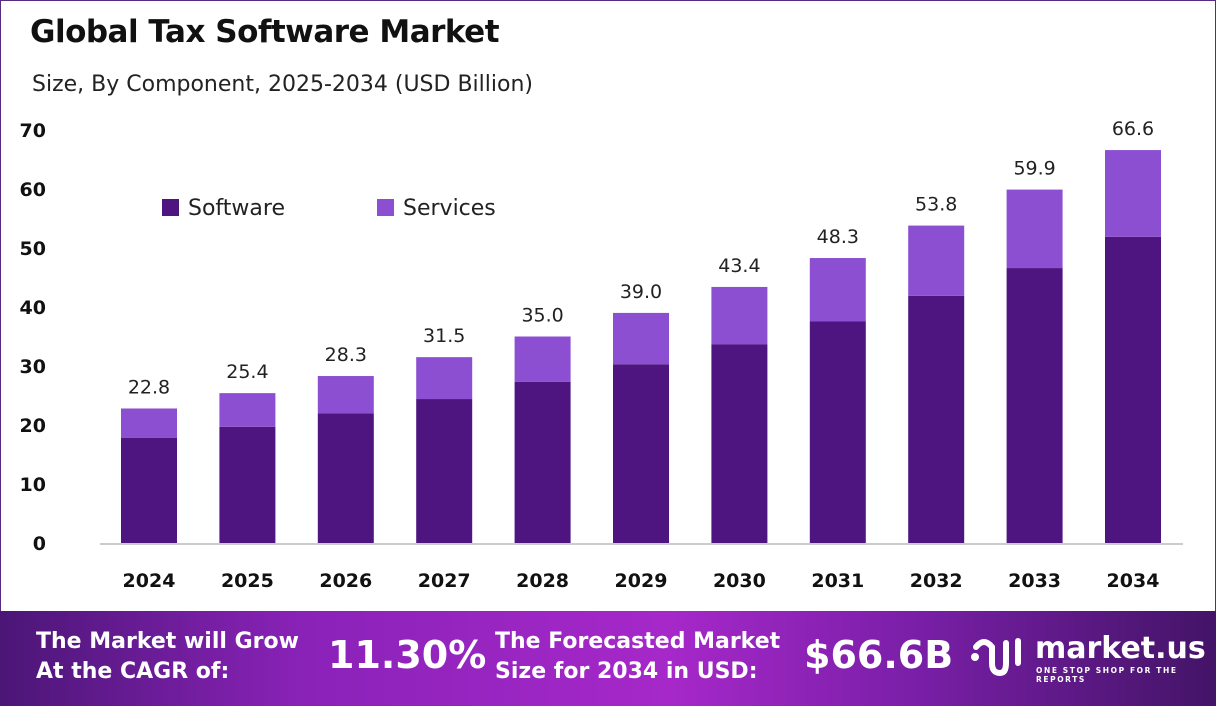 This screenshot has height=706, width=1216. Describe the element at coordinates (542, 359) in the screenshot. I see `bar-services-2028` at that location.